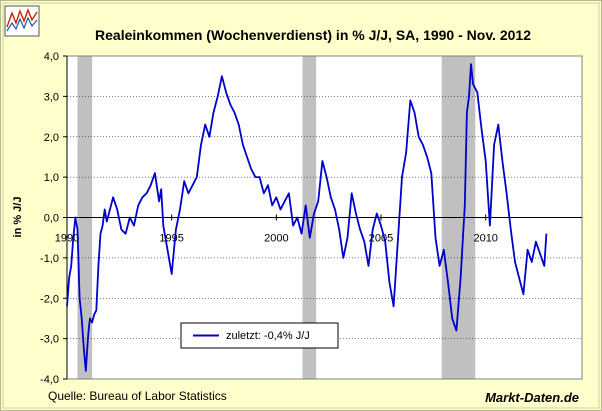  I want to click on x-tick-label-0: 1990, so click(67, 239).